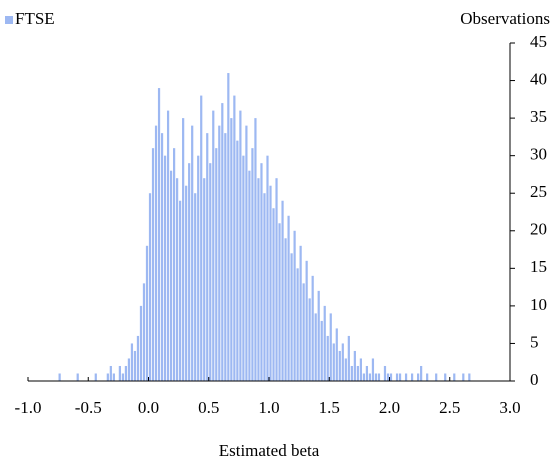 This screenshot has width=550, height=461. I want to click on legend-marker, so click(9, 20).